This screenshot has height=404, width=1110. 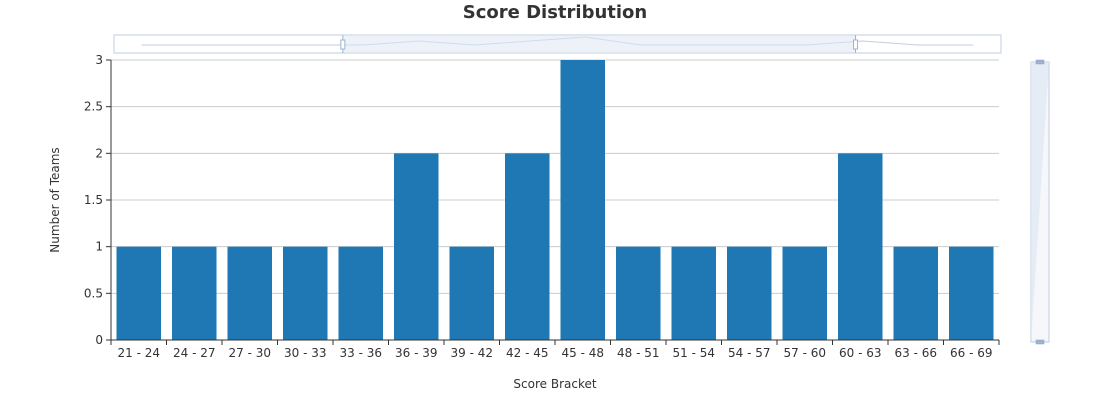 I want to click on x-tick-label: 27 - 30, so click(x=250, y=353).